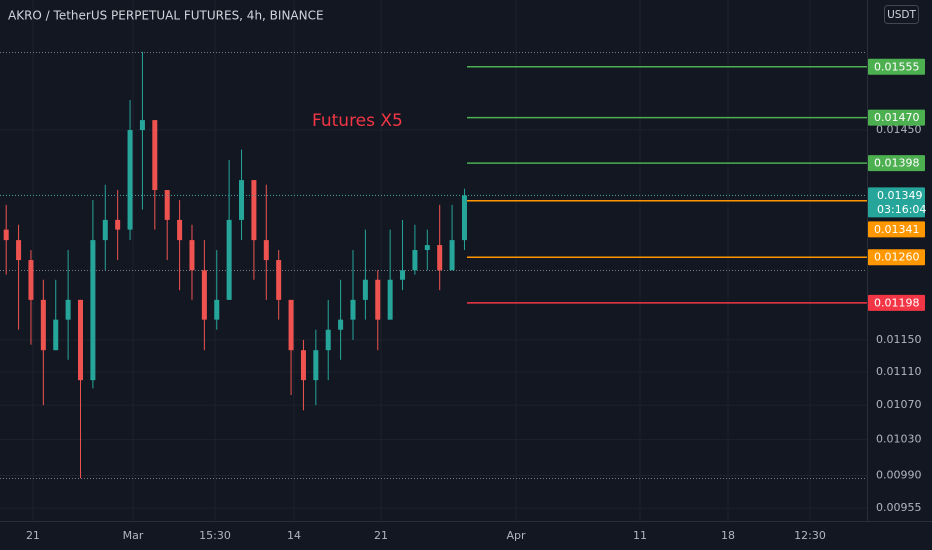 Image resolution: width=932 pixels, height=550 pixels. What do you see at coordinates (516, 535) in the screenshot?
I see `x-tick-label: Apr` at bounding box center [516, 535].